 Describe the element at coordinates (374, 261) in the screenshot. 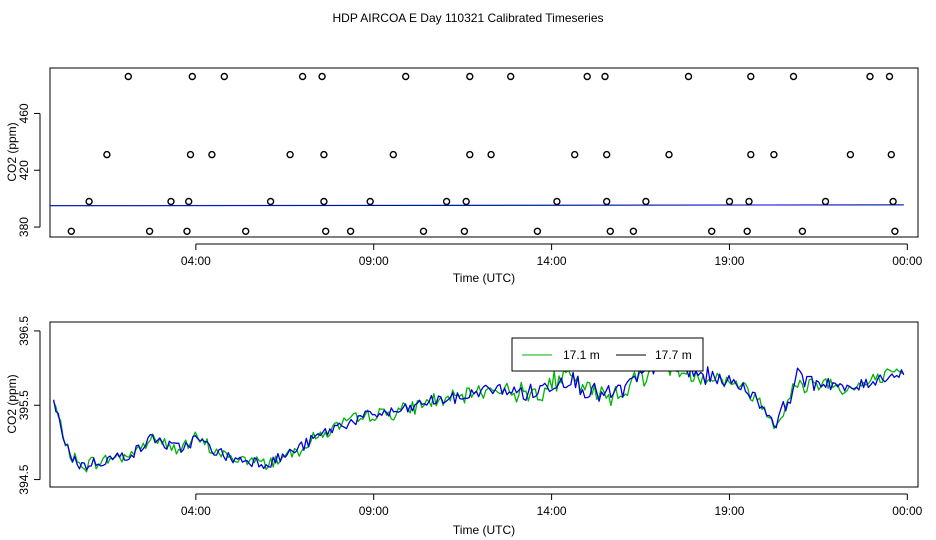

I see `panel1-x-tick-label: 09:00` at that location.